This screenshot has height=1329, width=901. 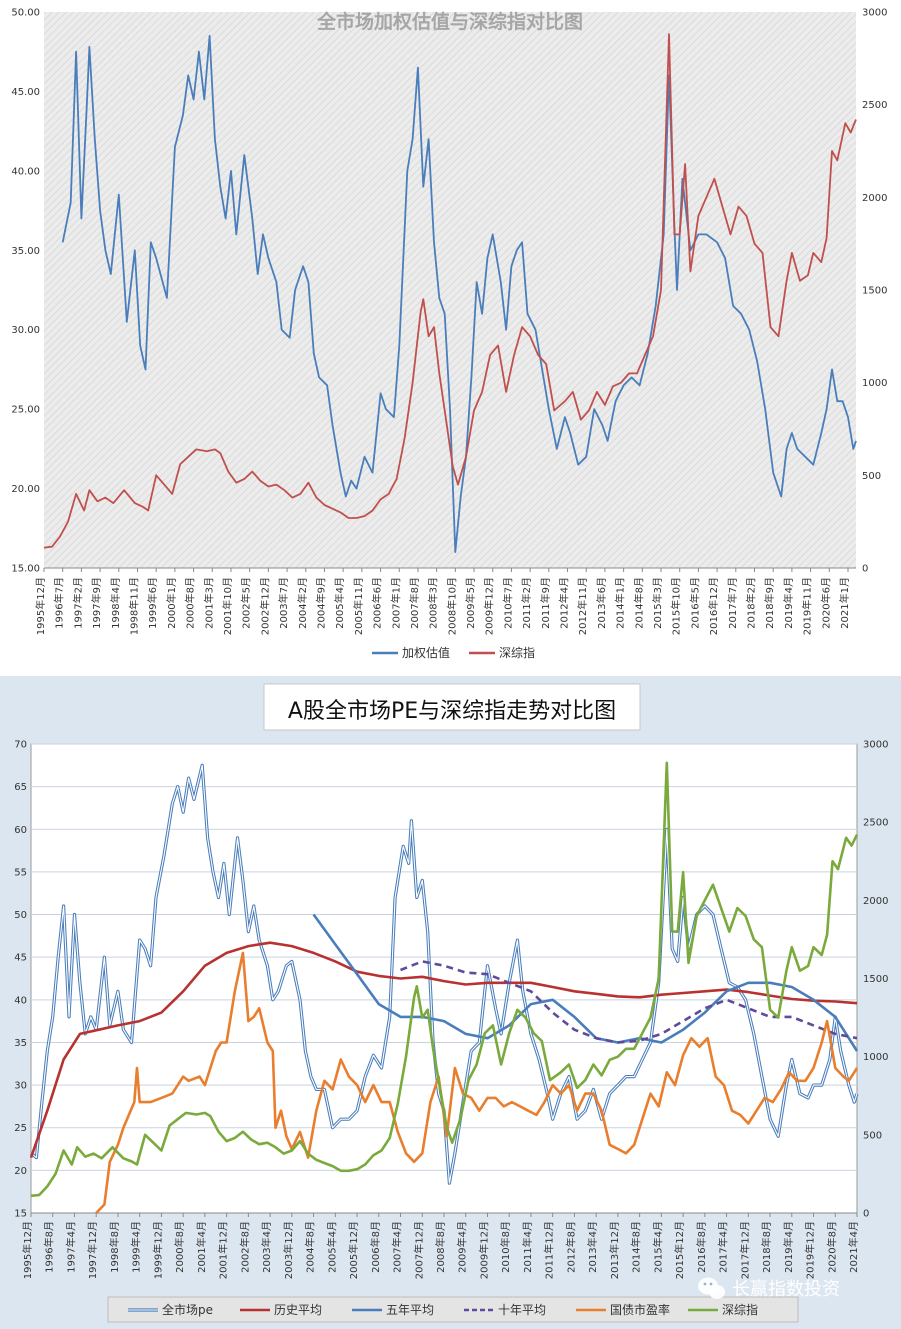 What do you see at coordinates (875, 980) in the screenshot?
I see `chart-2-right-axis: 0 500 1000 1500 2000 2500 3000` at bounding box center [875, 980].